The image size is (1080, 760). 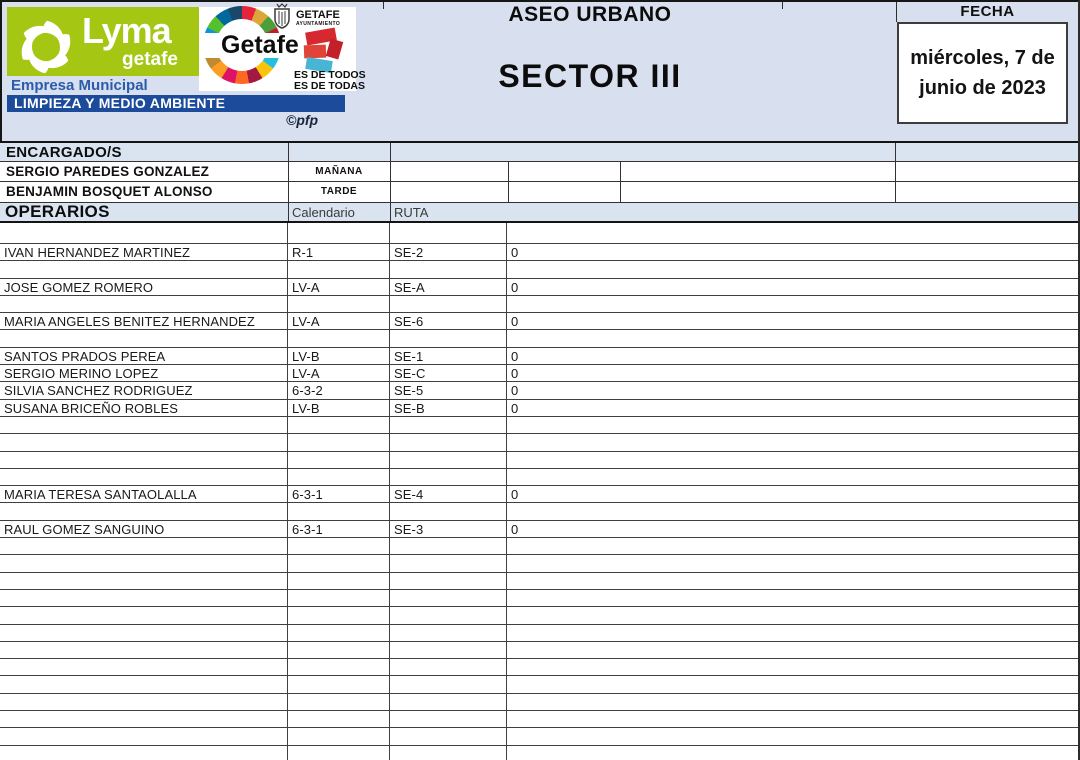 What do you see at coordinates (254, 45) in the screenshot?
I see `getafe-word-band` at bounding box center [254, 45].